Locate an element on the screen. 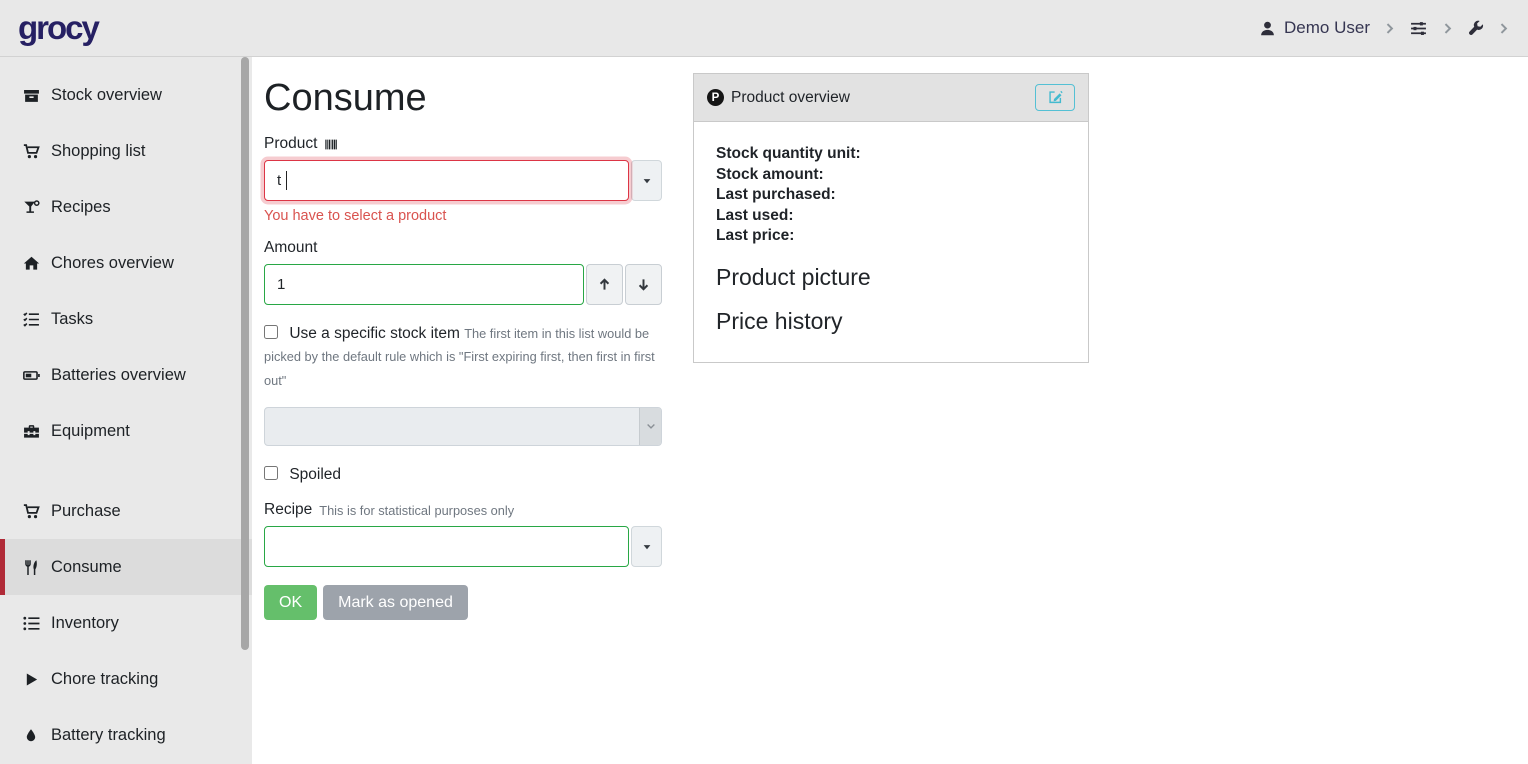 The height and width of the screenshot is (764, 1528). last-purchased-label: Last purchased: is located at coordinates (776, 194).